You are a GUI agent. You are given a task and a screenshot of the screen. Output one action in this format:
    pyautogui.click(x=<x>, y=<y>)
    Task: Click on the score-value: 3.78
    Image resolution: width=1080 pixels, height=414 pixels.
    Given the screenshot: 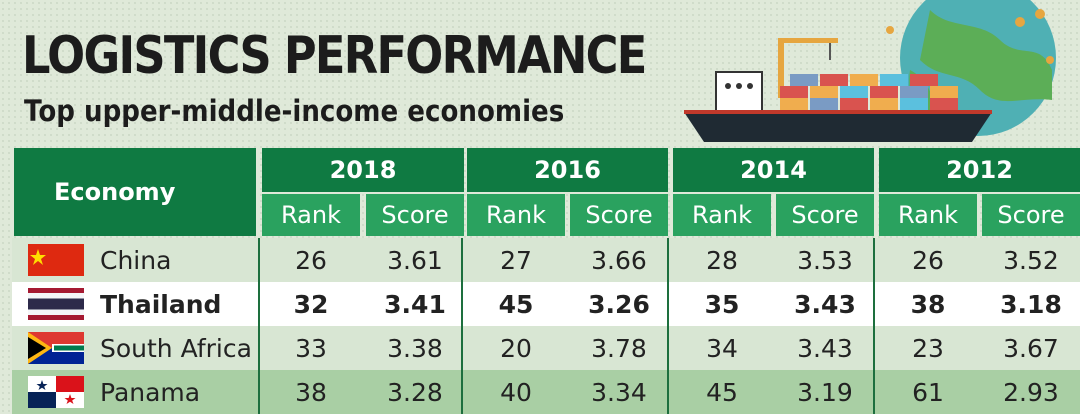 What is the action you would take?
    pyautogui.click(x=619, y=348)
    